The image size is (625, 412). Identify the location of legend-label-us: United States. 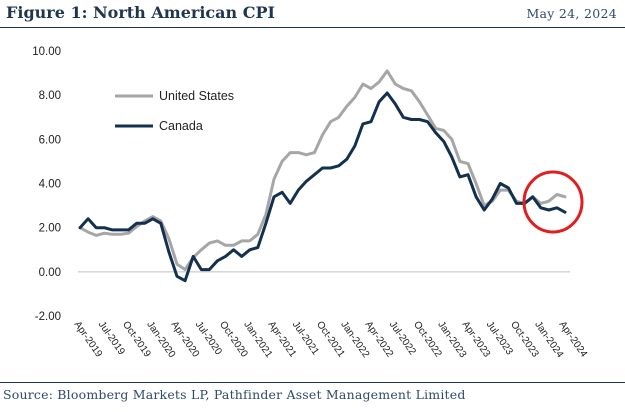
(196, 96).